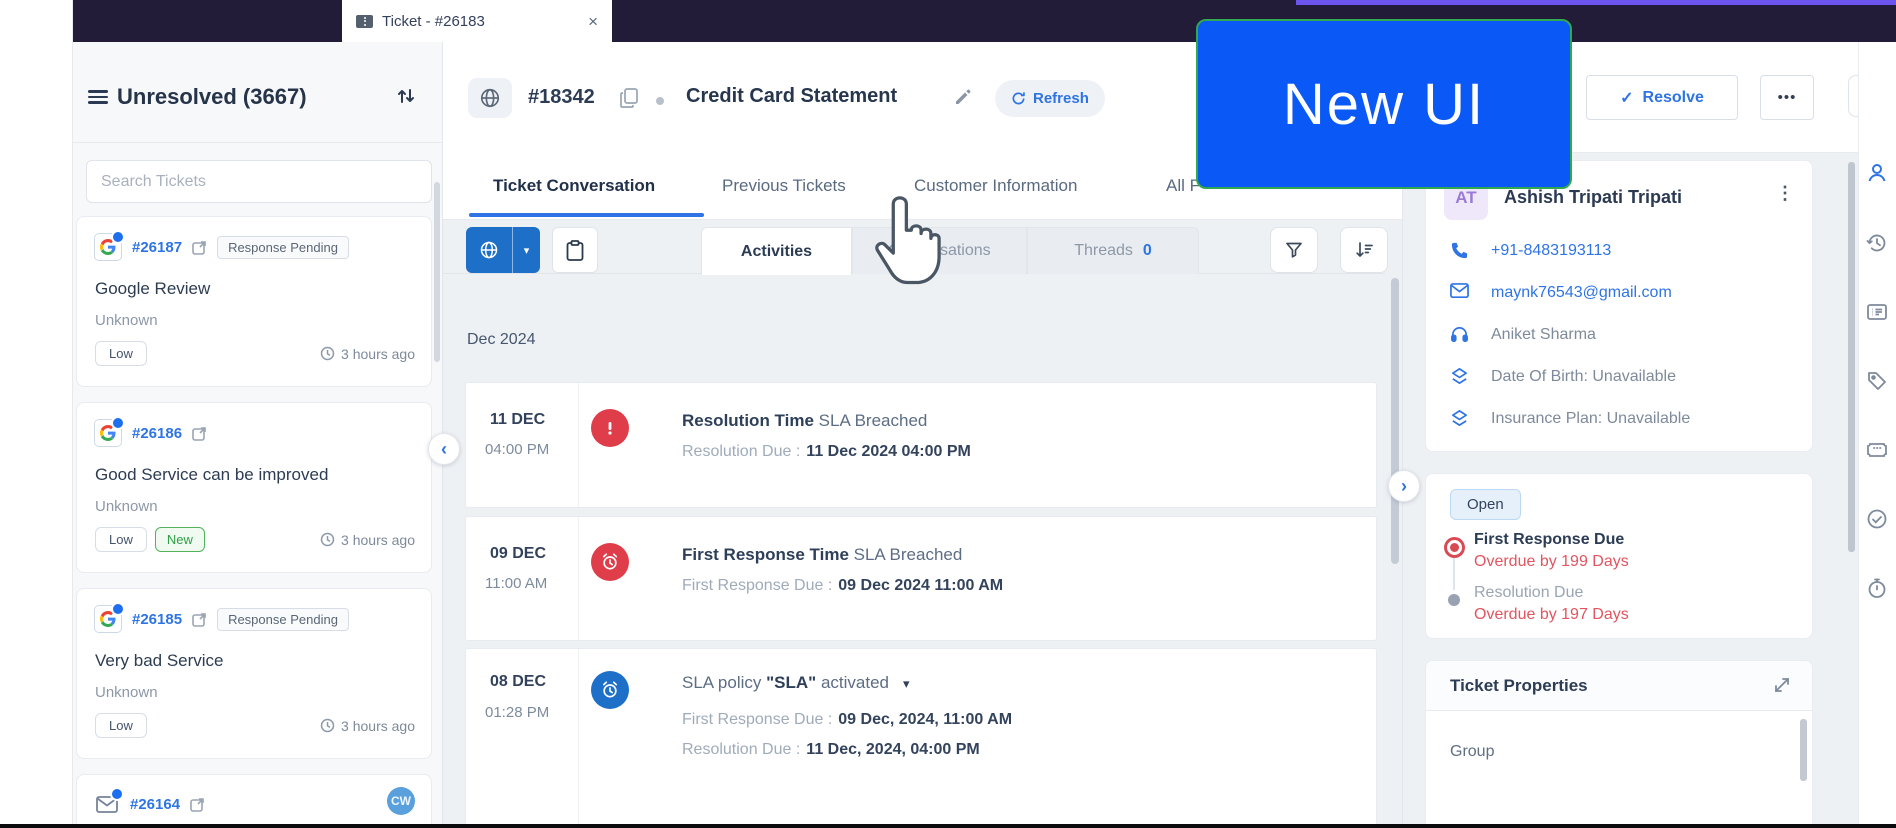  I want to click on list-title: Unresolved (3667), so click(212, 96).